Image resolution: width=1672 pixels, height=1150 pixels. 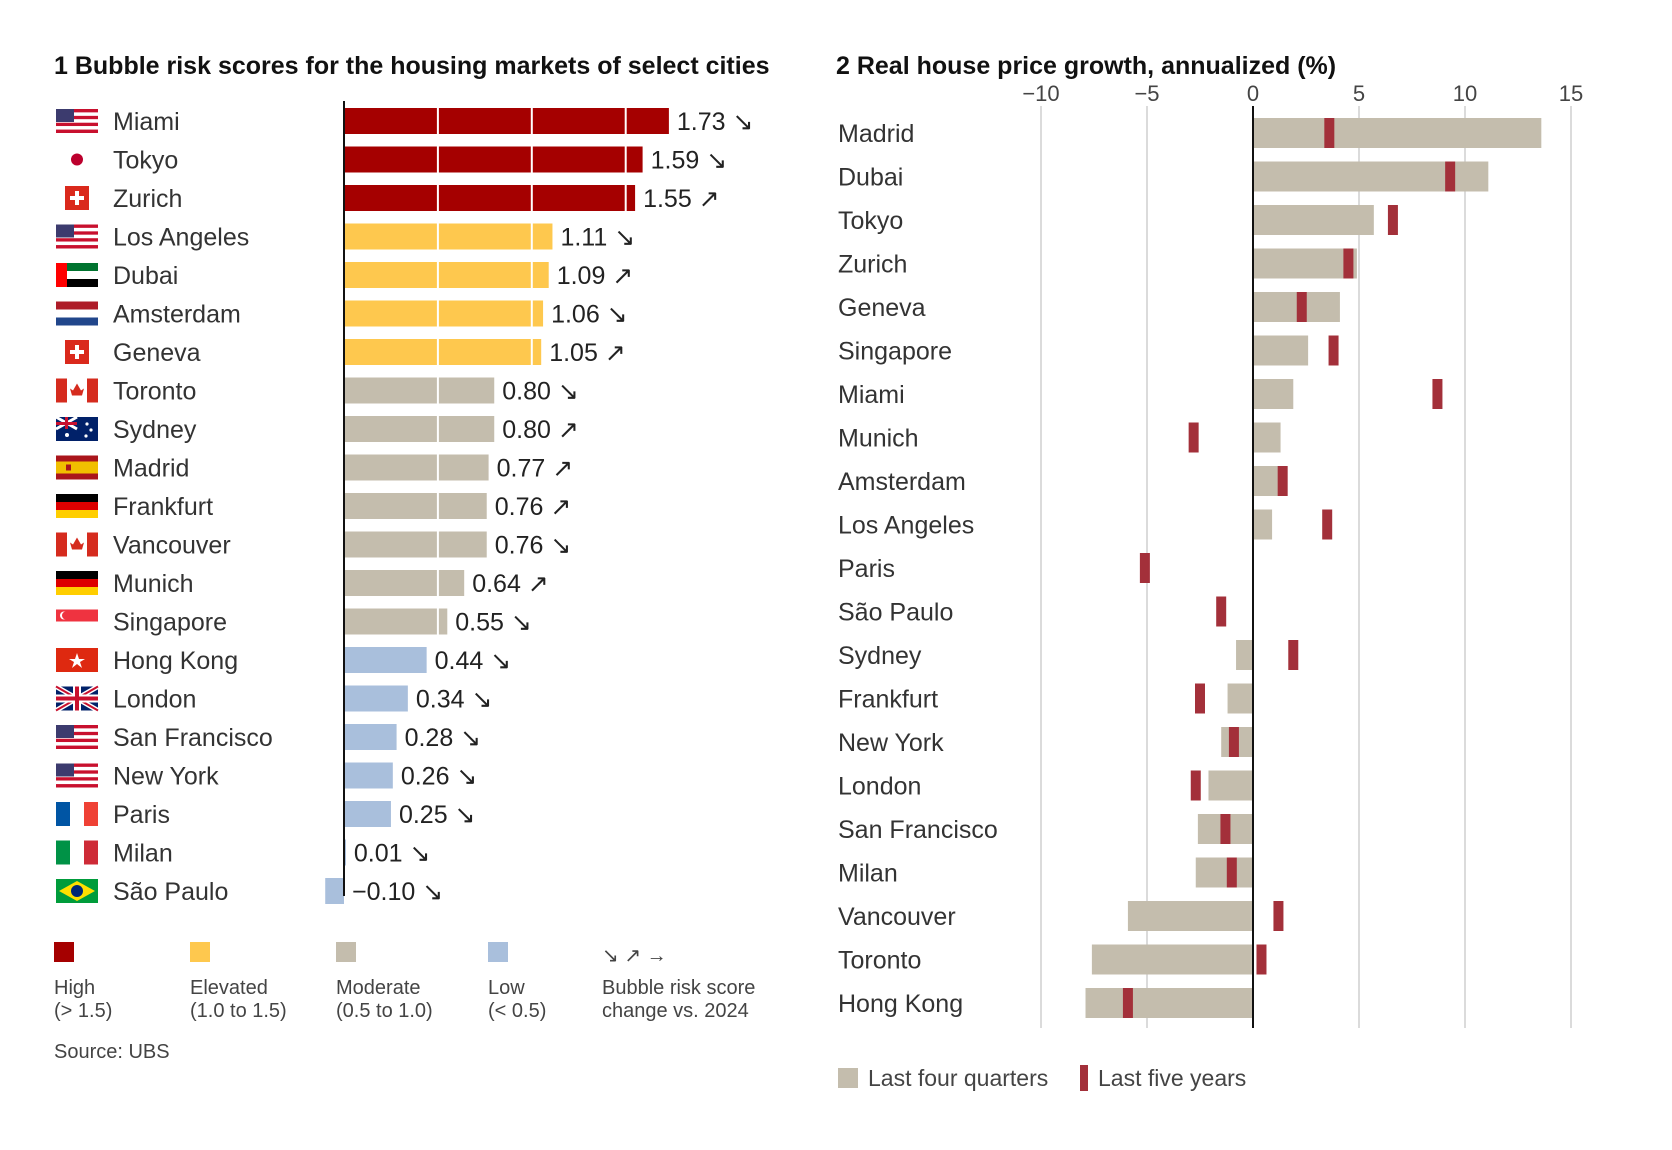 What do you see at coordinates (448, 236) in the screenshot?
I see `left-bar-los-angeles` at bounding box center [448, 236].